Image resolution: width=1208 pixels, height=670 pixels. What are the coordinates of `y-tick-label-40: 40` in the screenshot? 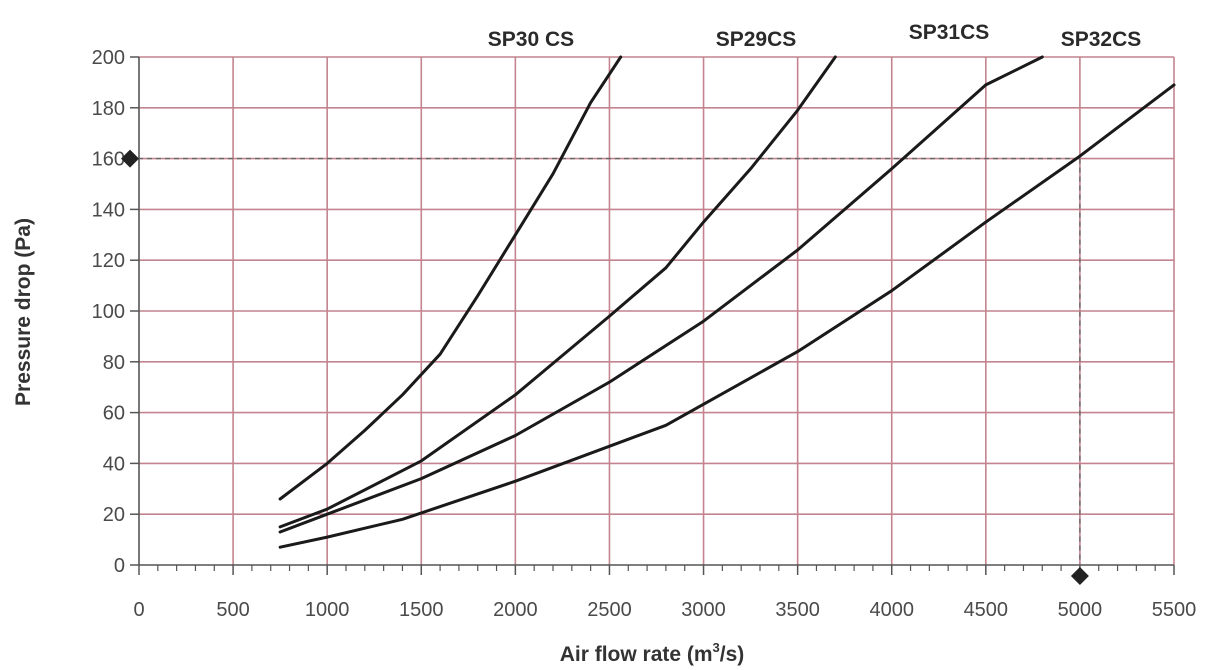 It's located at (114, 464).